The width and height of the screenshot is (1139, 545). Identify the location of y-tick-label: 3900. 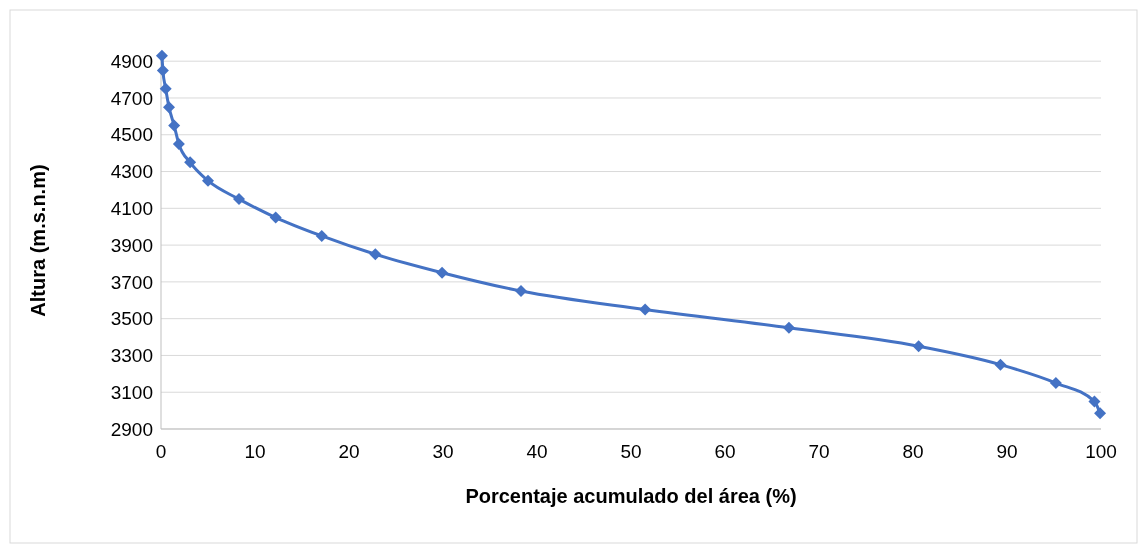
(131, 245).